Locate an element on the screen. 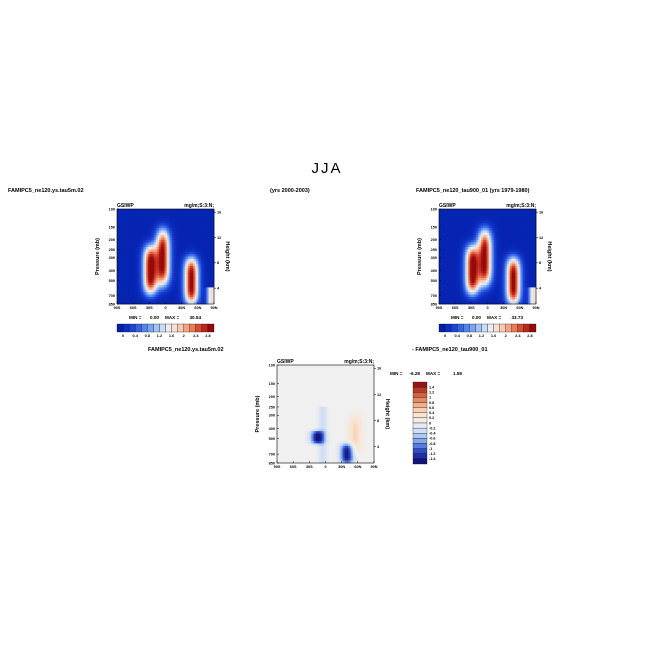 Image resolution: width=654 pixels, height=654 pixels. colorbar-cell is located at coordinates (186, 328).